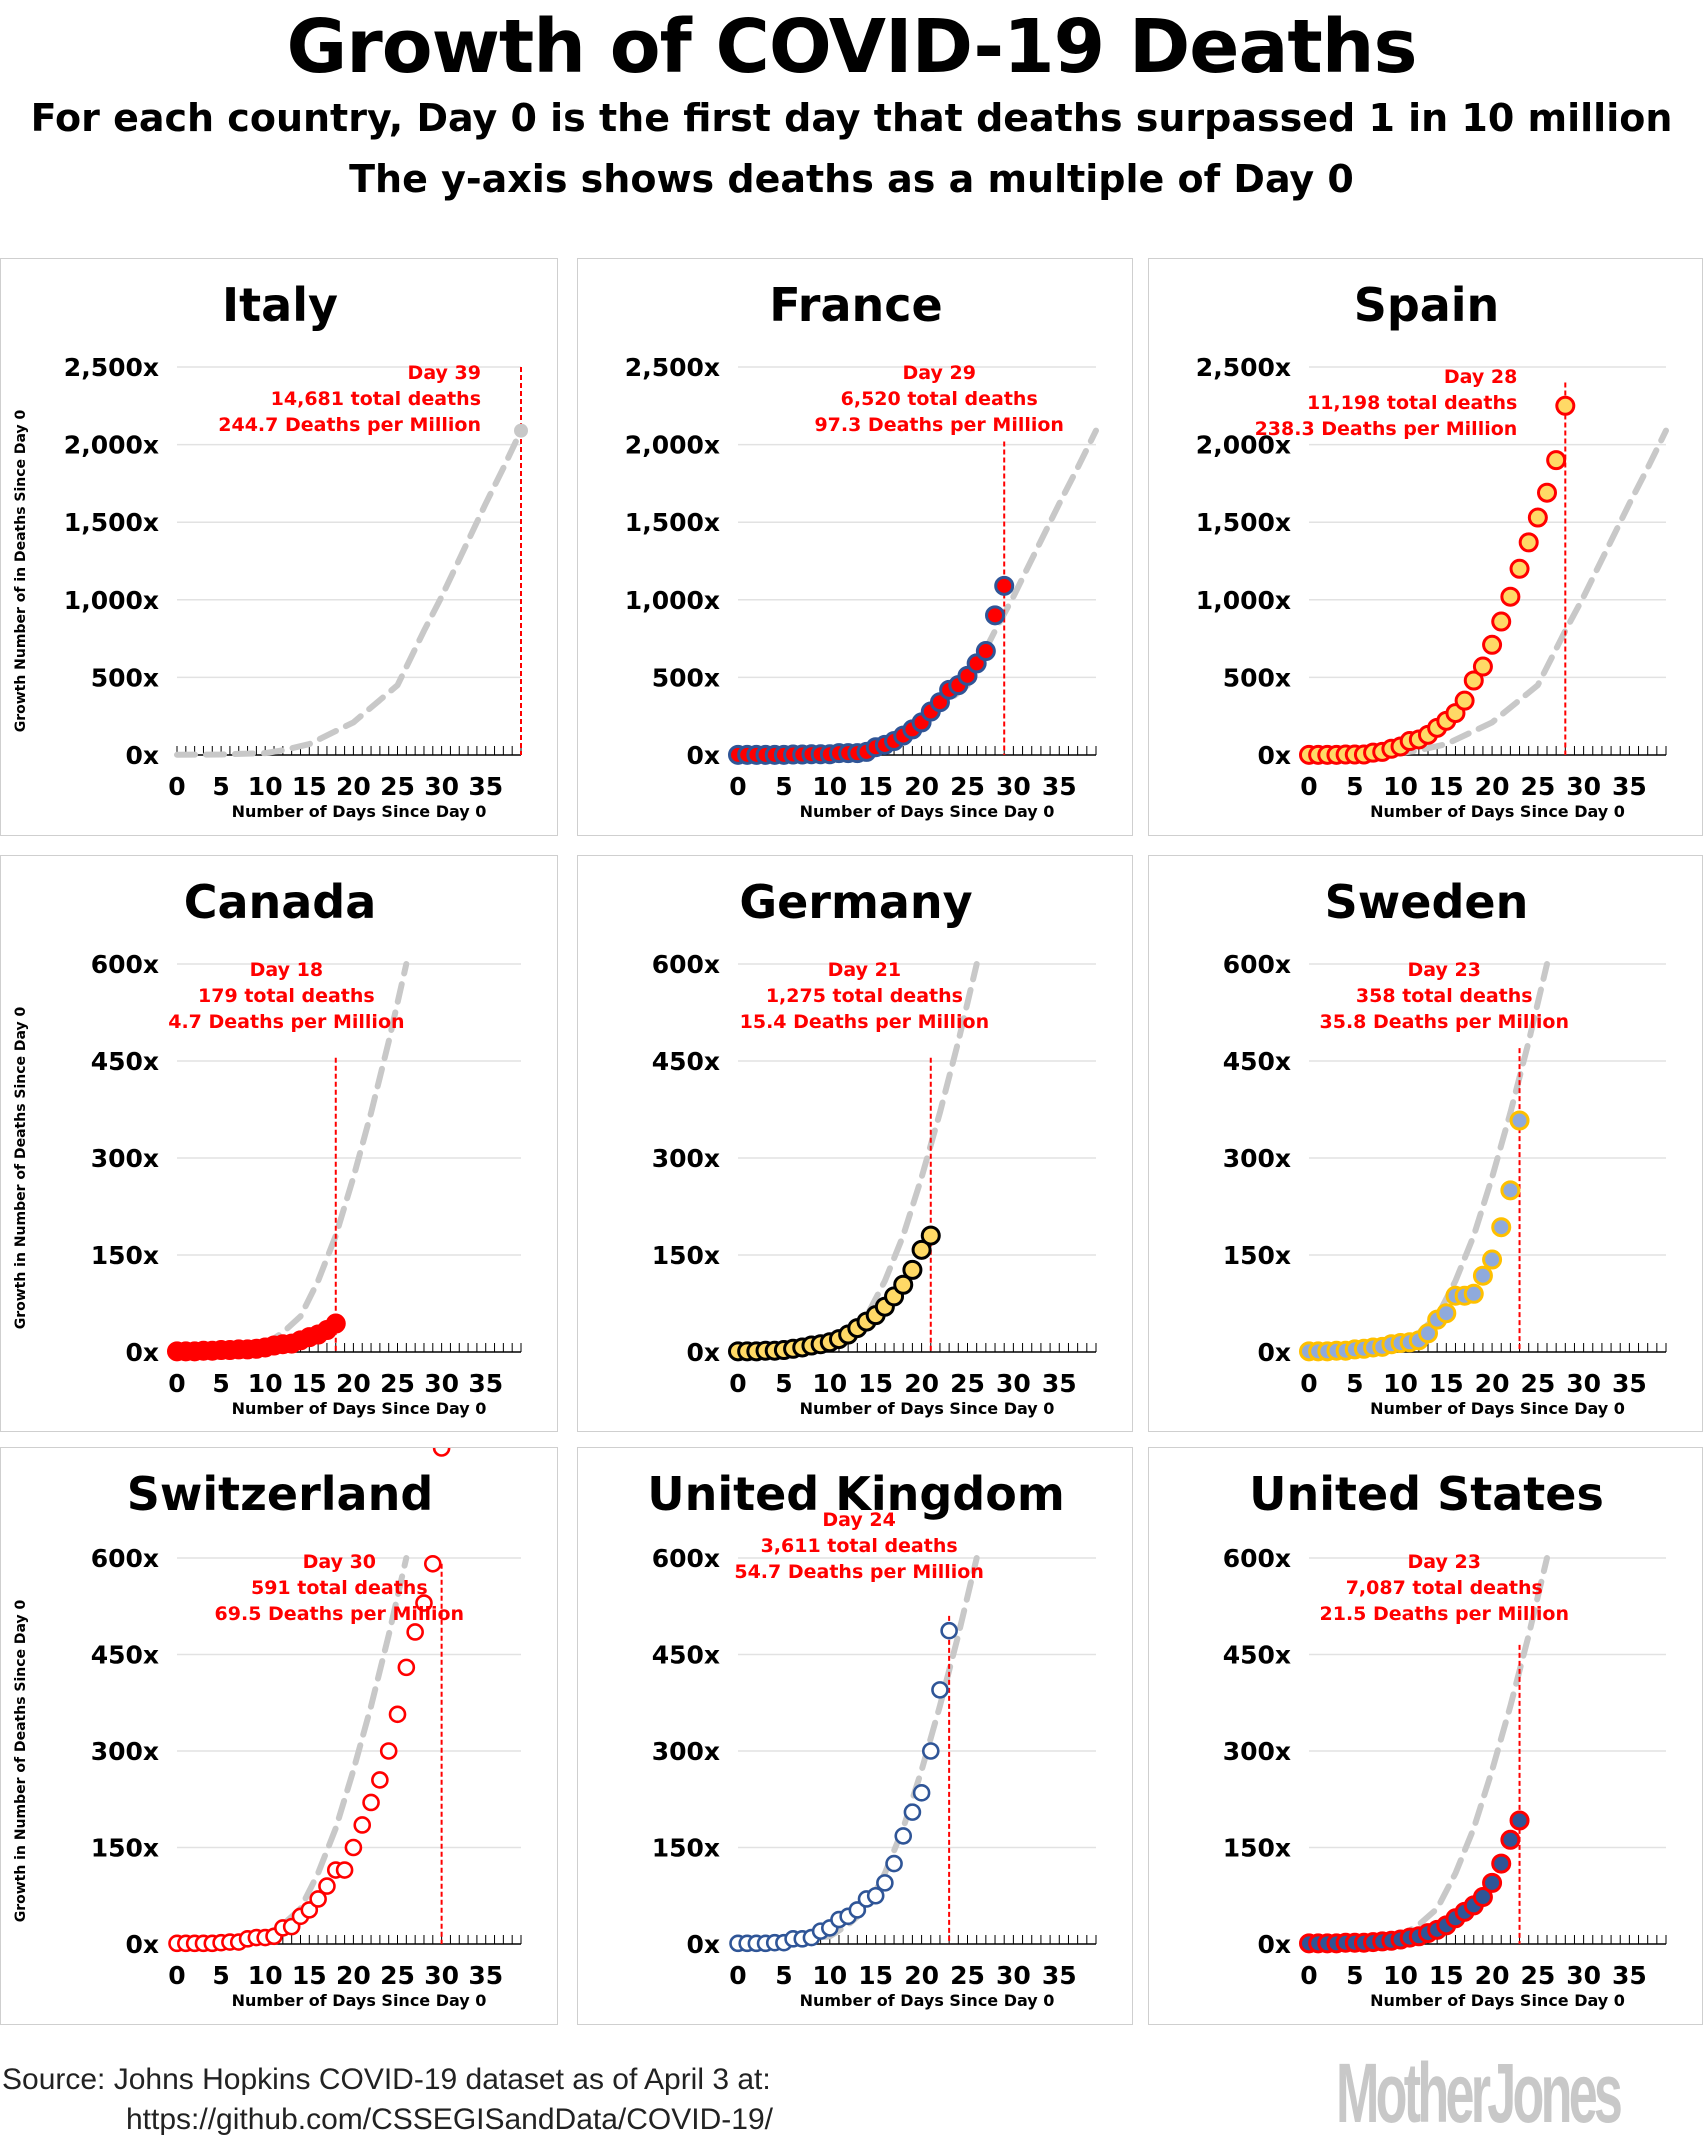 This screenshot has width=1703, height=2142. What do you see at coordinates (280, 305) in the screenshot?
I see `chart-title: Italy` at bounding box center [280, 305].